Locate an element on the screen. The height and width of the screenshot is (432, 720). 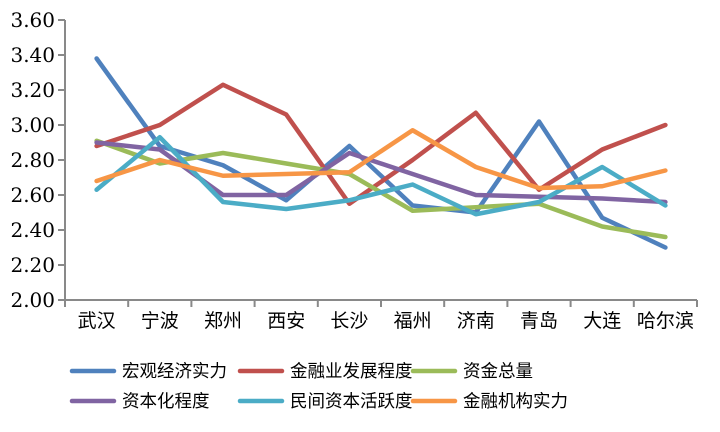
x-tick-label: 大连 is located at coordinates (602, 321).